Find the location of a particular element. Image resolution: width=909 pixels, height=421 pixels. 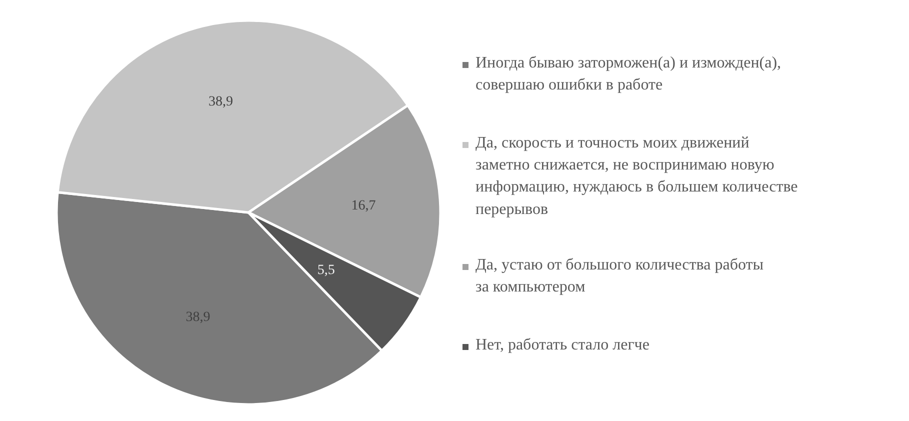

data-label: 16,7 is located at coordinates (363, 206).